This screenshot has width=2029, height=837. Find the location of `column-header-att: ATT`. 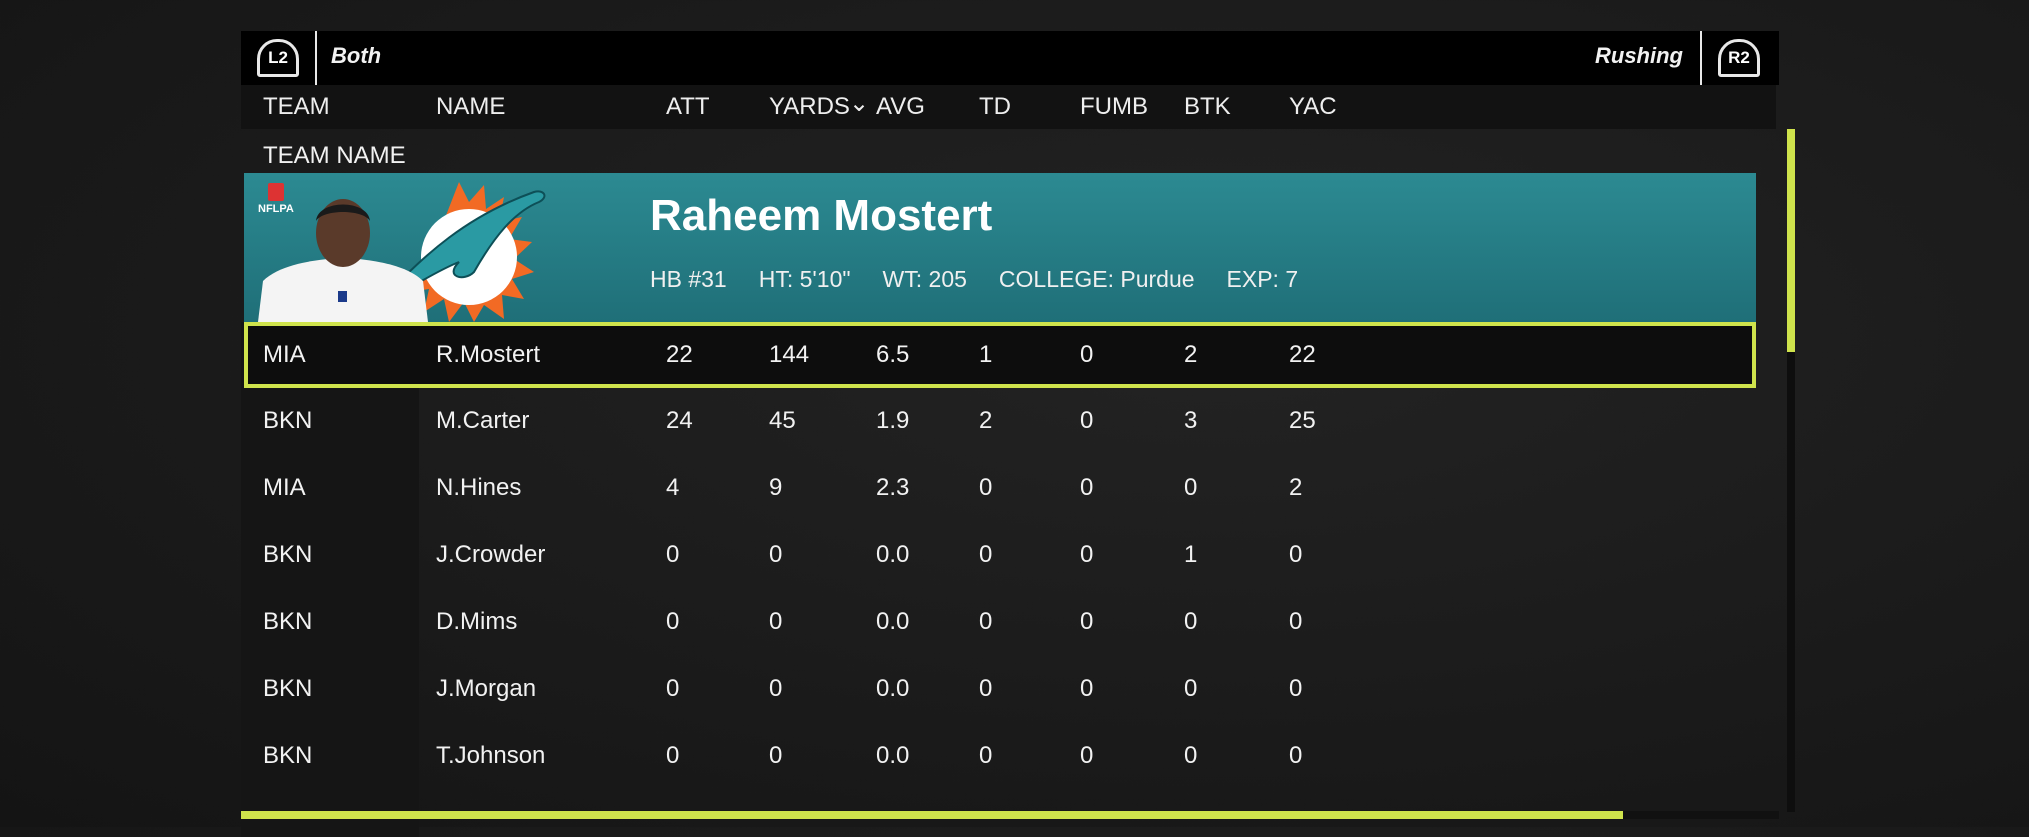

column-header-att: ATT is located at coordinates (688, 106).